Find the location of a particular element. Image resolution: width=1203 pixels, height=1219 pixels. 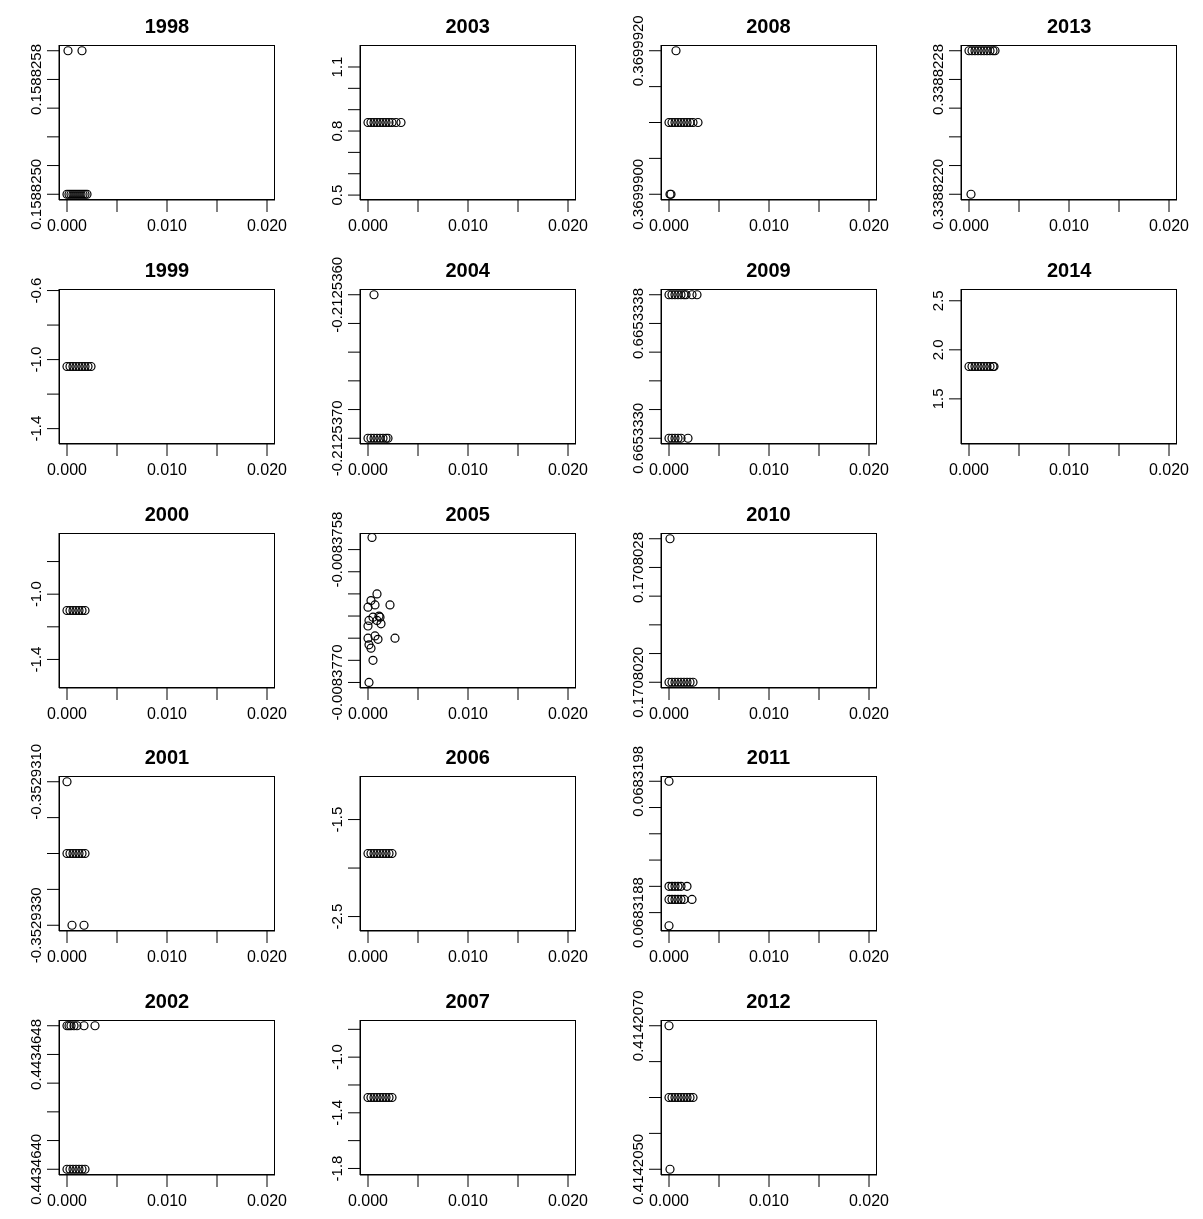

y-tick-label: -0.3529310 is located at coordinates (35, 782).